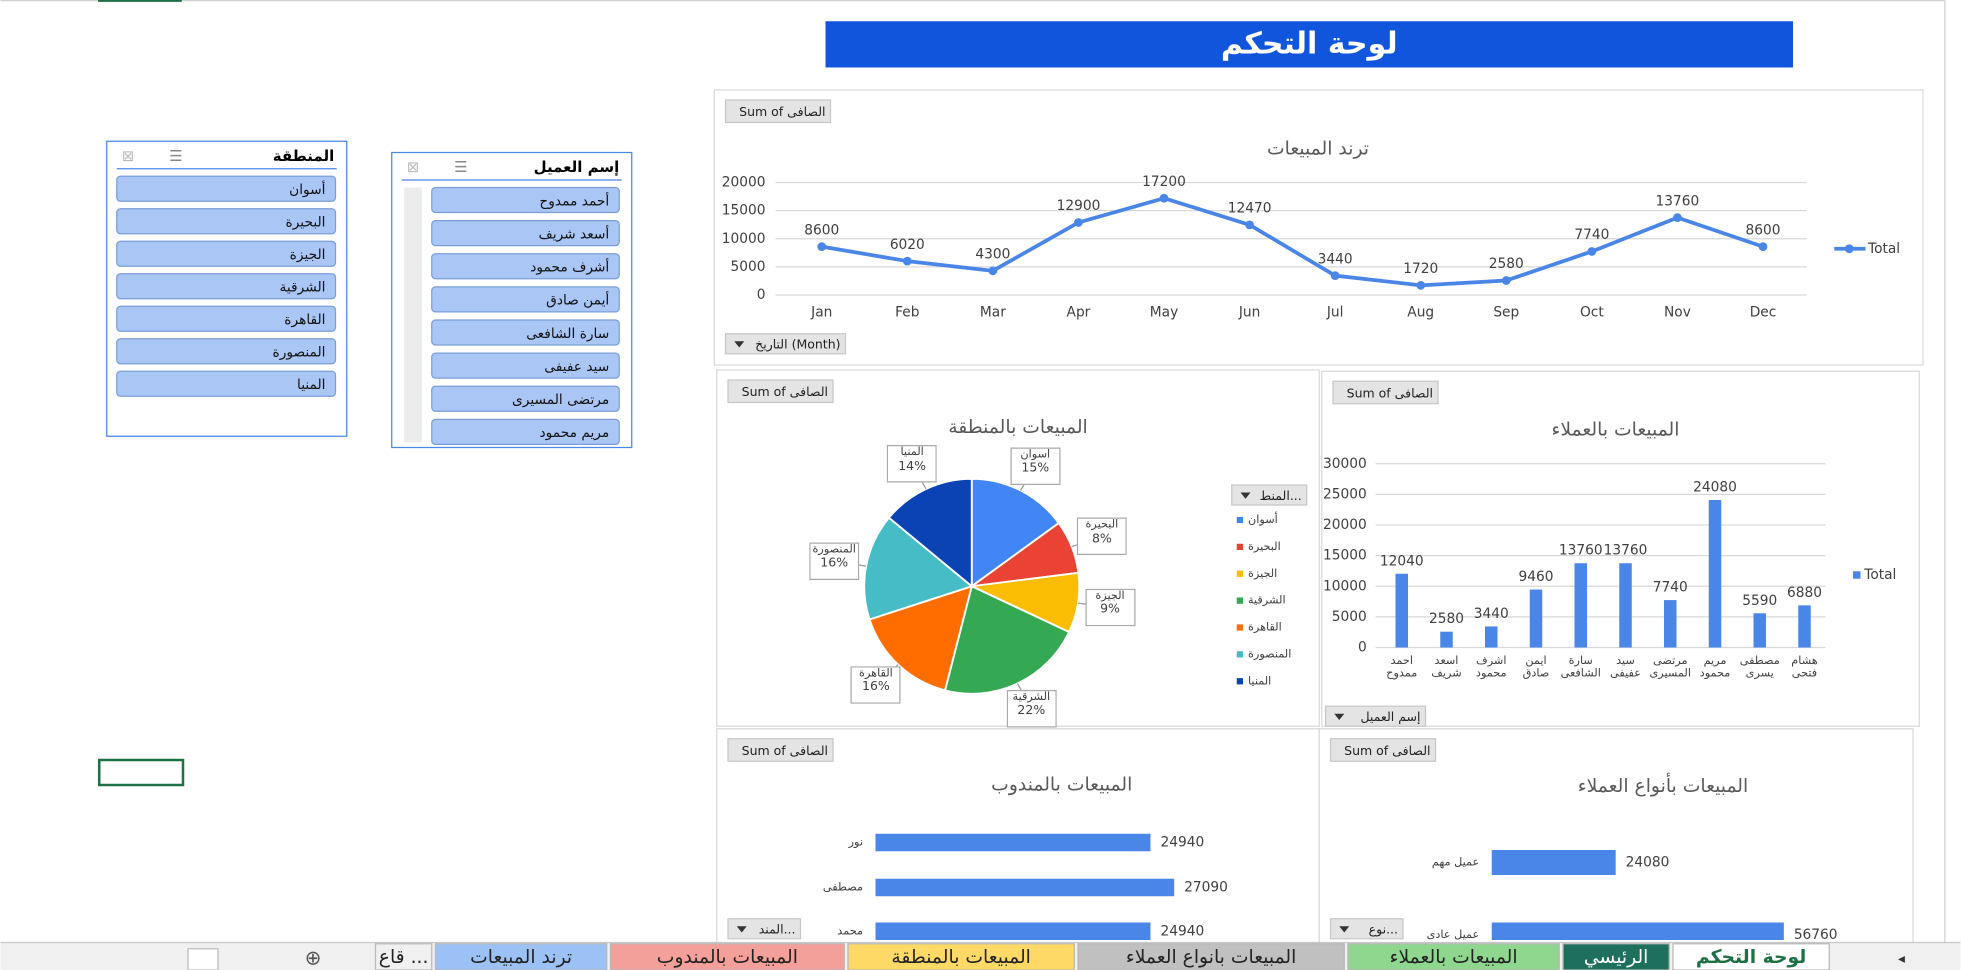 The image size is (1961, 970). I want to click on chart-title: ترند المبيعات, so click(1318, 148).